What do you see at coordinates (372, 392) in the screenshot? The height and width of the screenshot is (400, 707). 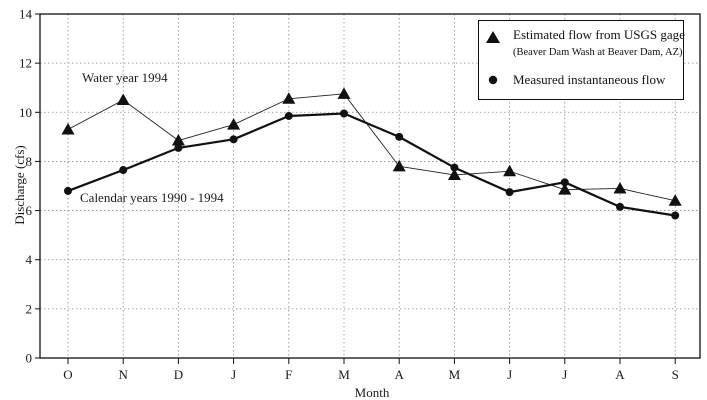 I see `x-axis-label: Month` at bounding box center [372, 392].